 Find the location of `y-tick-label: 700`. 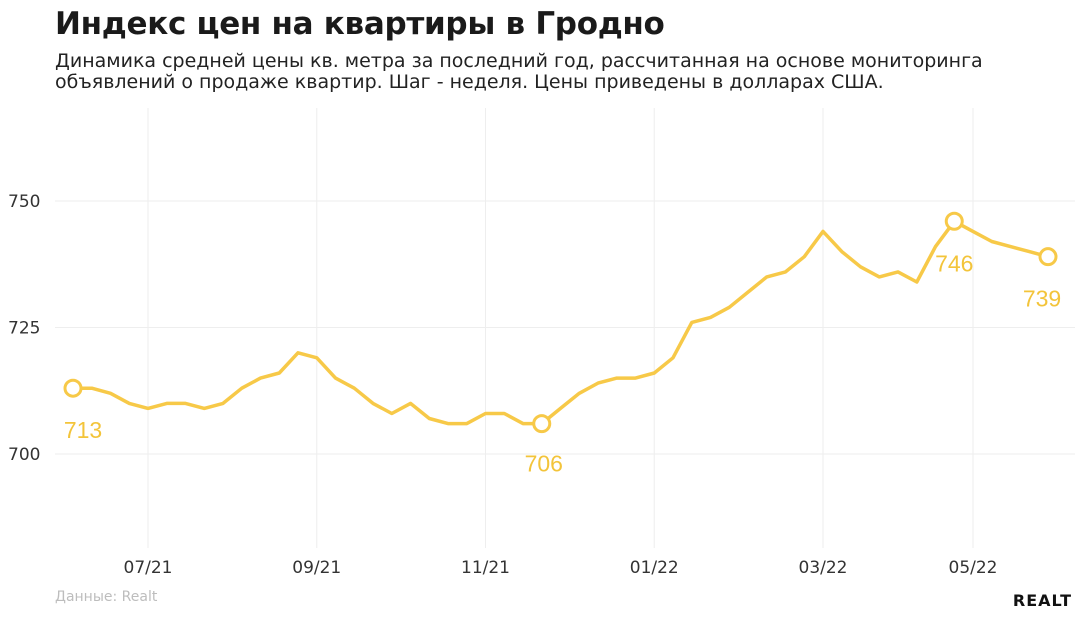

y-tick-label: 700 is located at coordinates (24, 455).